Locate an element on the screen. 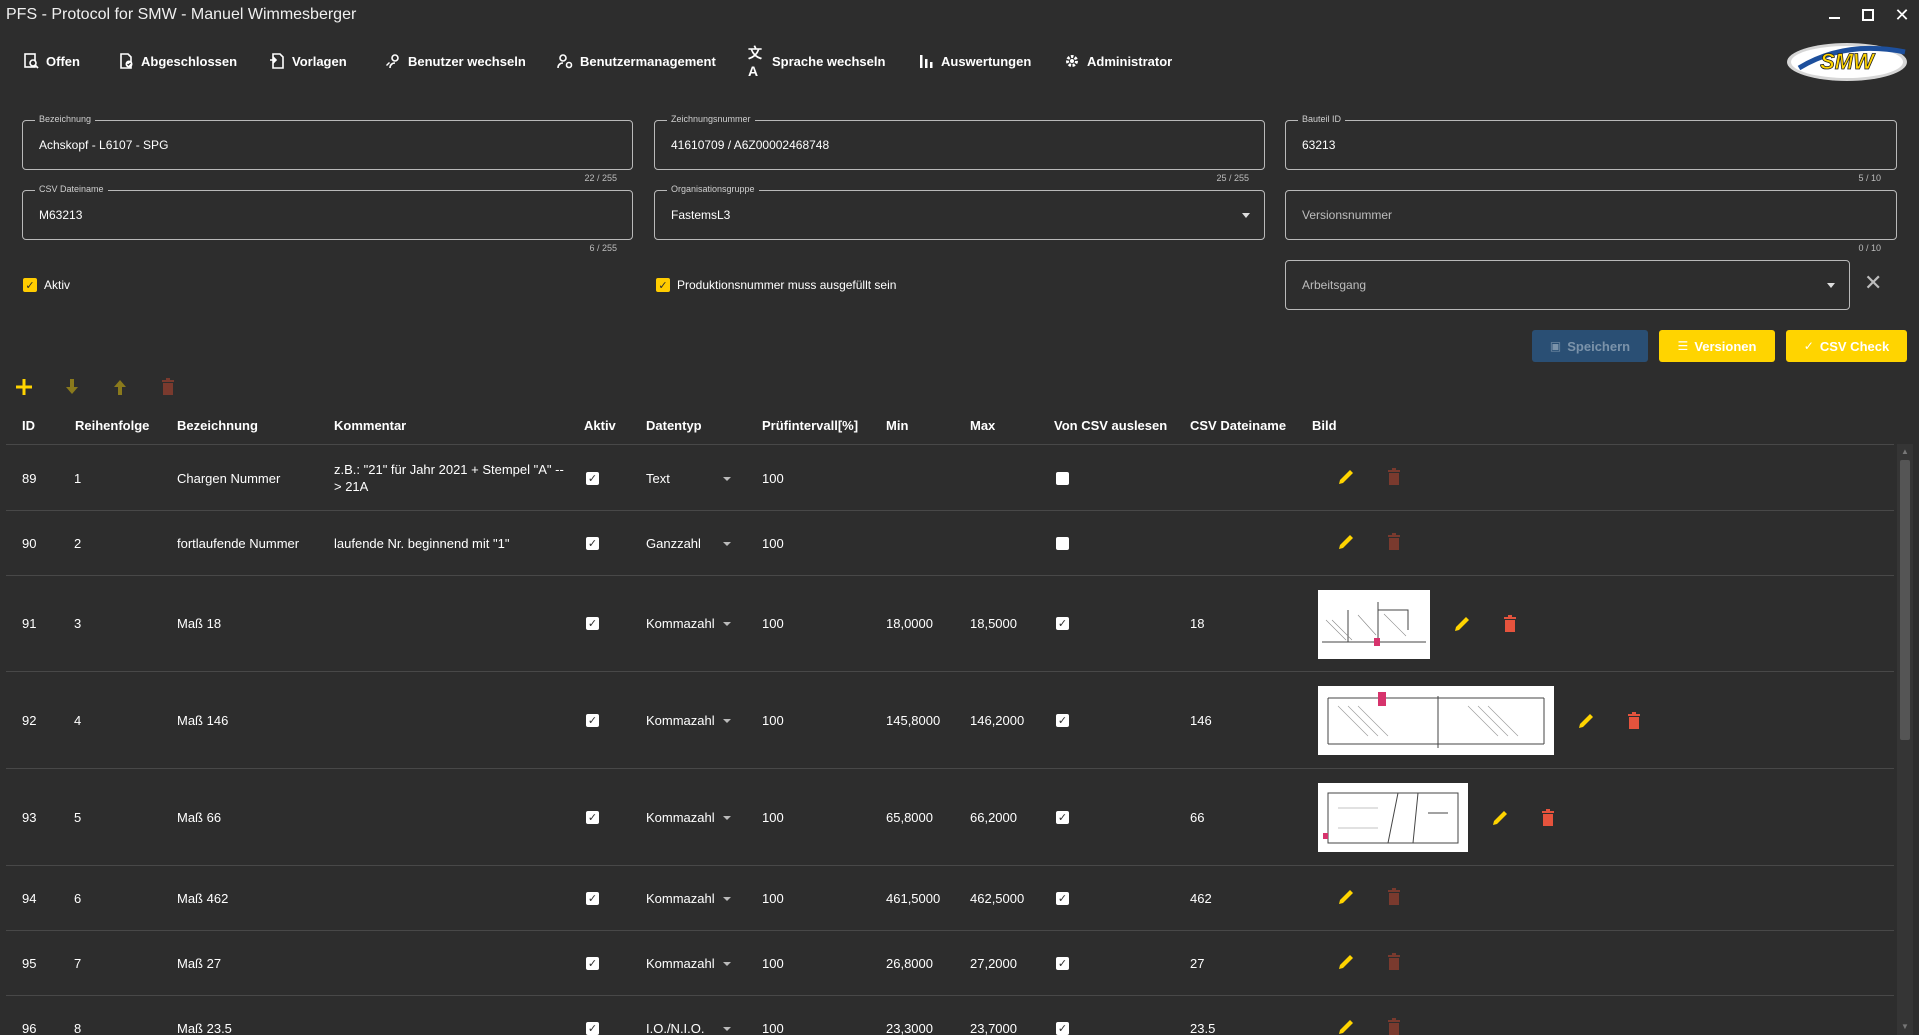  nav-offen: Offen is located at coordinates (51, 61).